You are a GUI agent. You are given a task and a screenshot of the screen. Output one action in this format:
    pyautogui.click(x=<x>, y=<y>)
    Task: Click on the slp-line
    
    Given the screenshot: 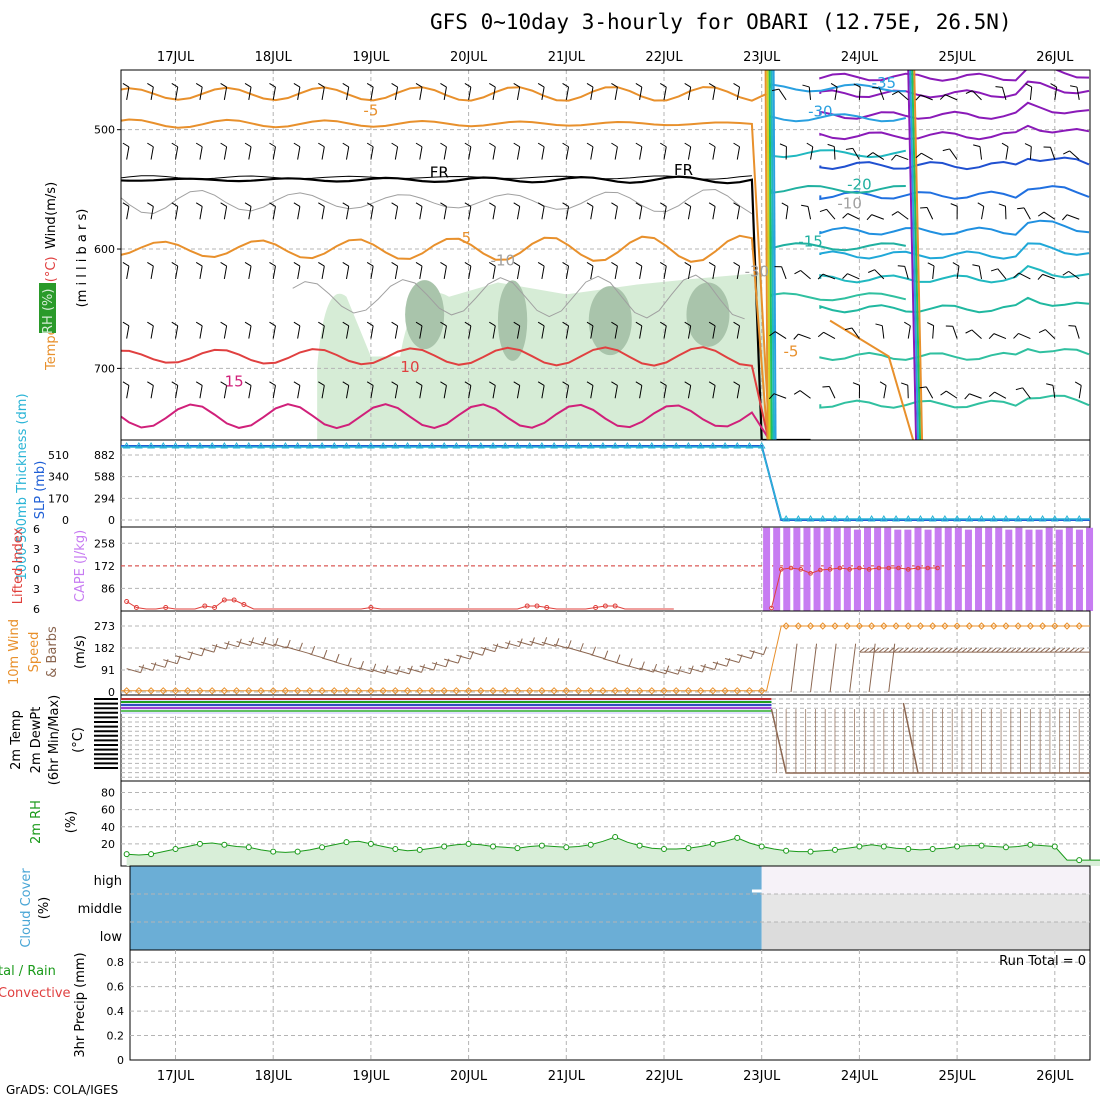 What is the action you would take?
    pyautogui.click(x=605, y=483)
    